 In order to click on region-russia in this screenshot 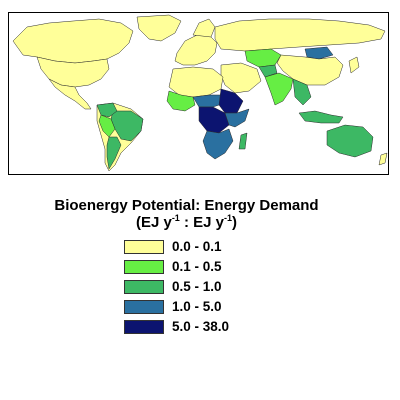, I will do `click(300, 35)`.